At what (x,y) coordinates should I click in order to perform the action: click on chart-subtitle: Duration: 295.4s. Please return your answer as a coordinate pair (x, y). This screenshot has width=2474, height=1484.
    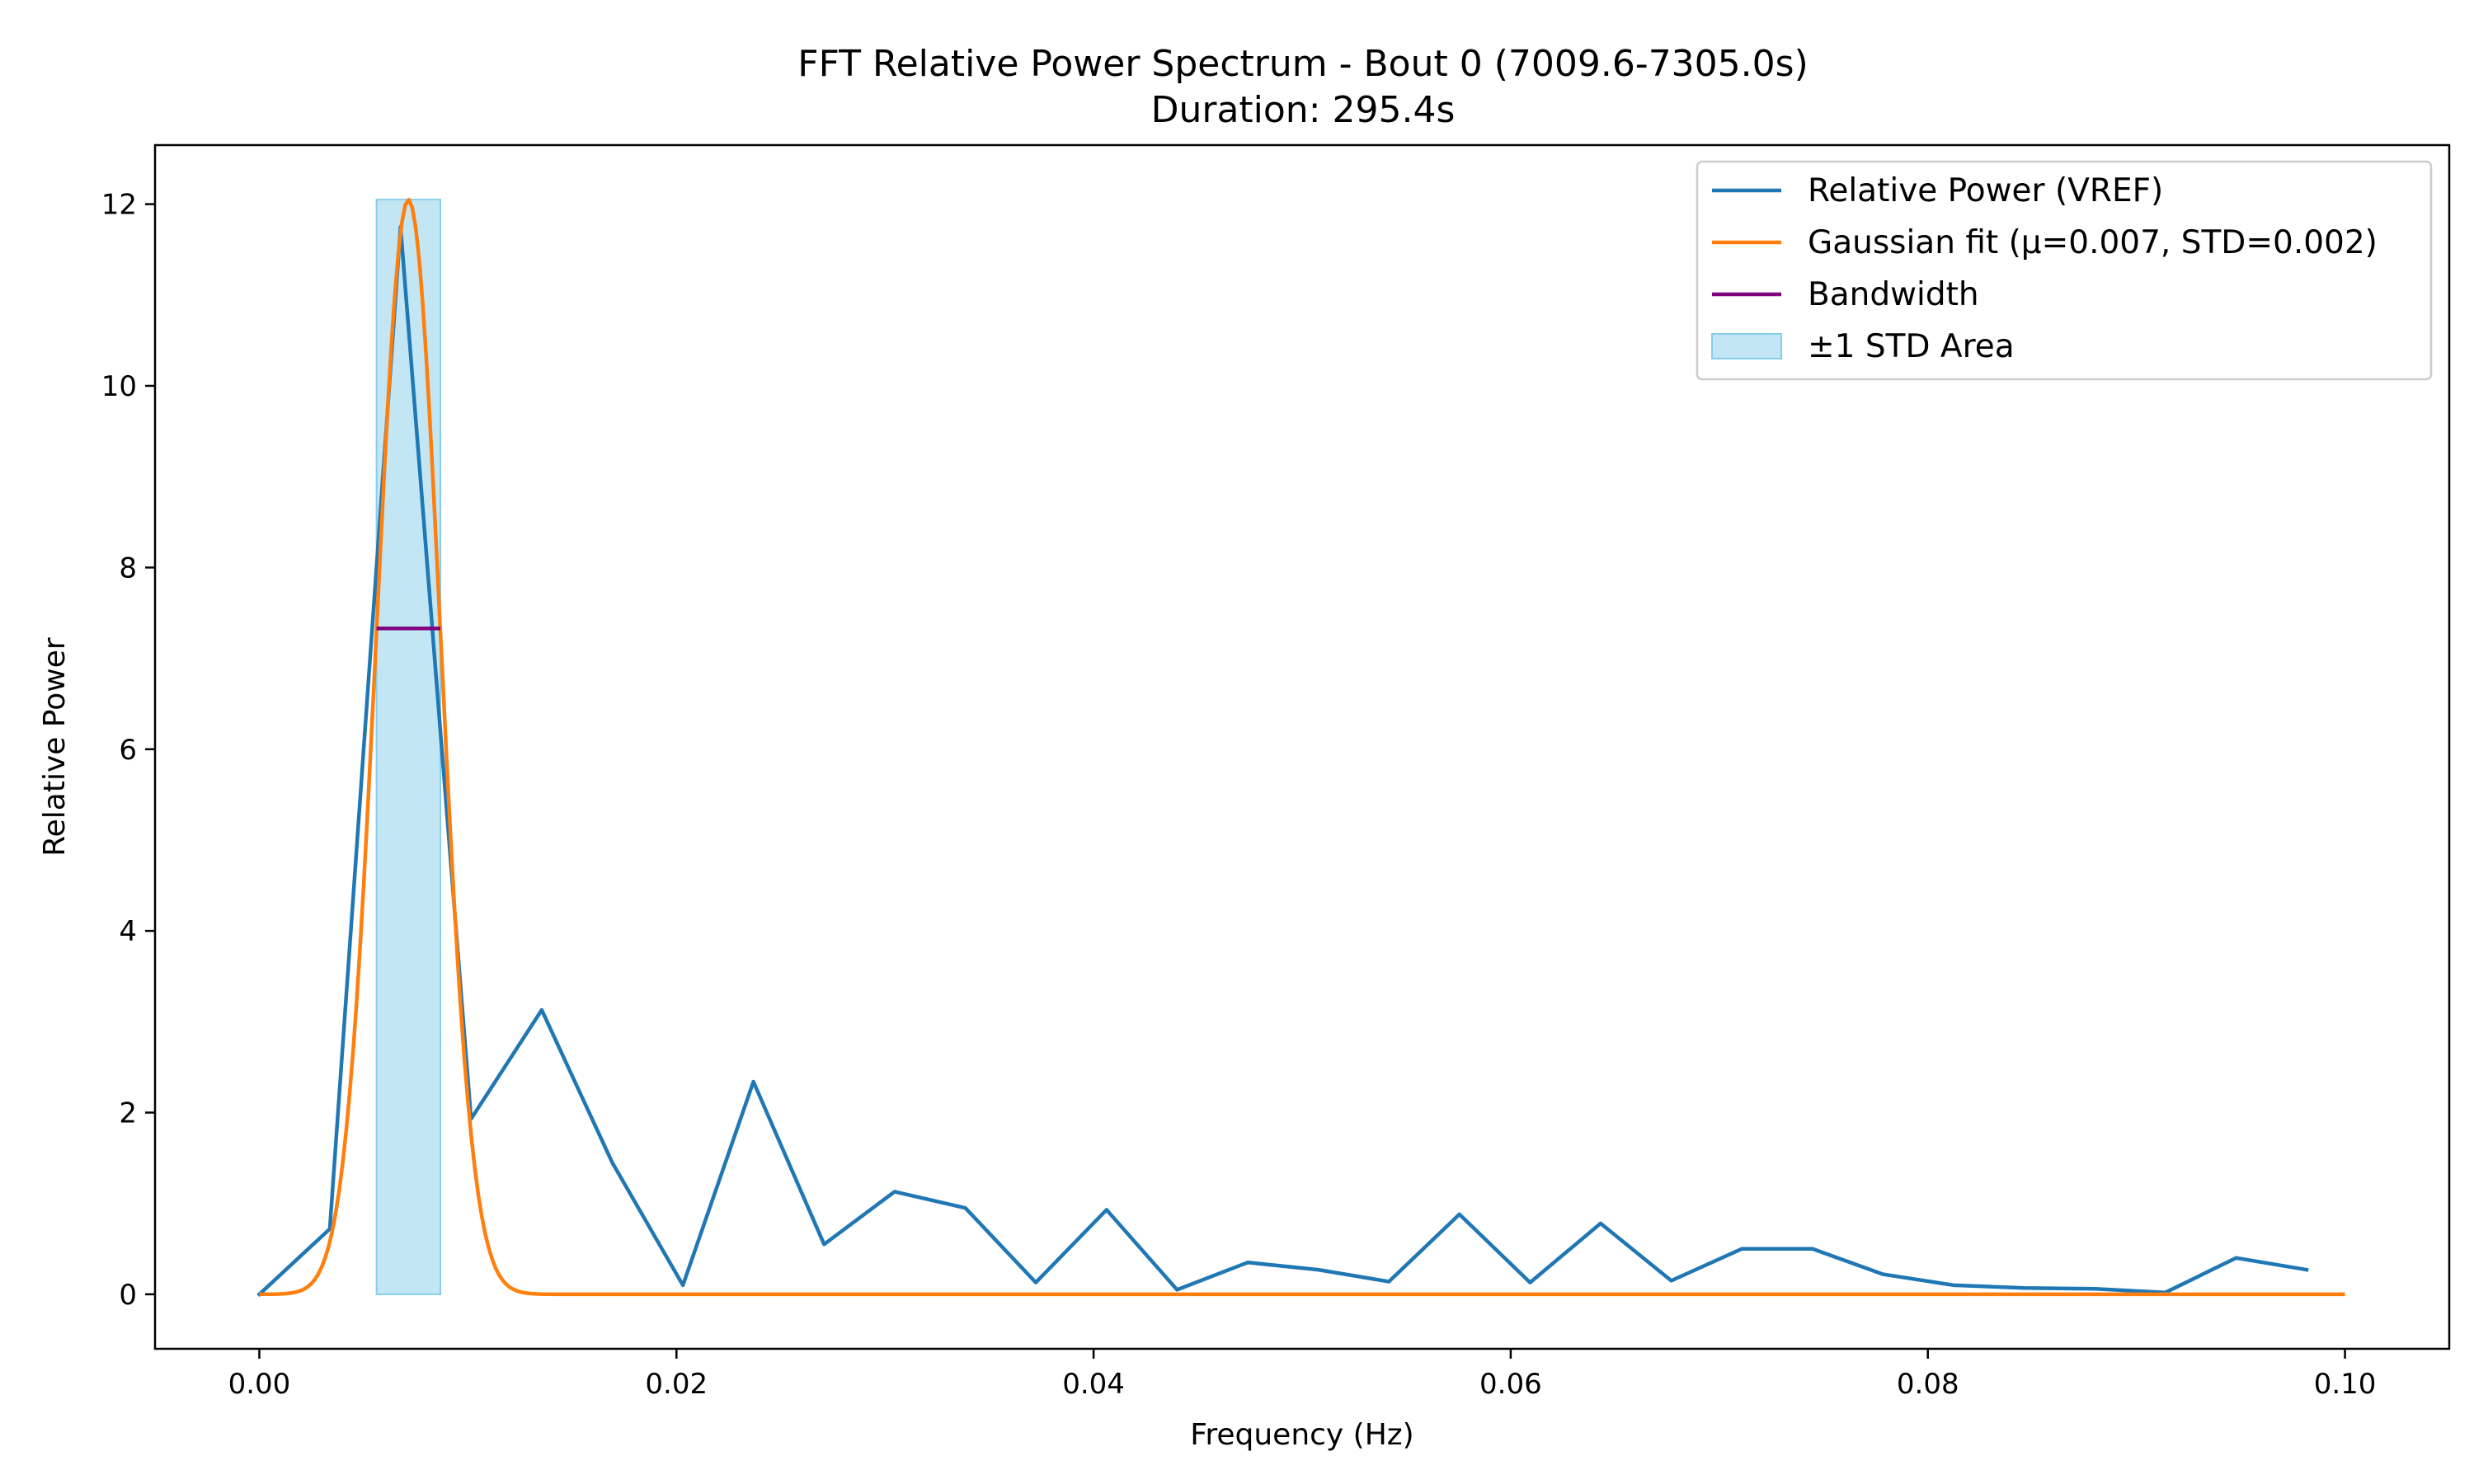
    Looking at the image, I should click on (1303, 110).